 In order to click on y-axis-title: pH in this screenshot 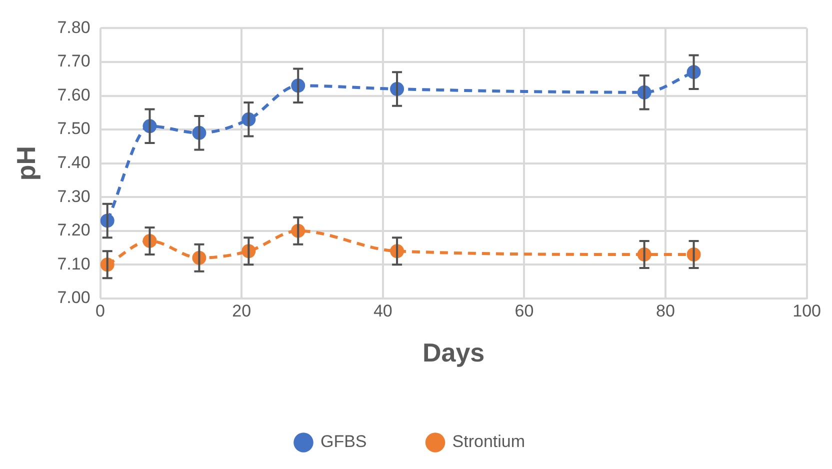, I will do `click(25, 163)`.